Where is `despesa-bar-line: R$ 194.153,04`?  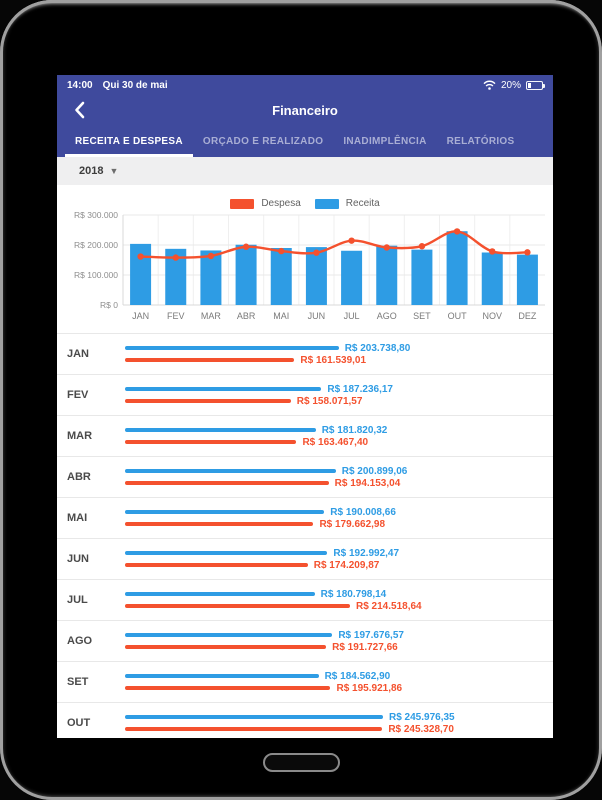 despesa-bar-line: R$ 194.153,04 is located at coordinates (339, 483).